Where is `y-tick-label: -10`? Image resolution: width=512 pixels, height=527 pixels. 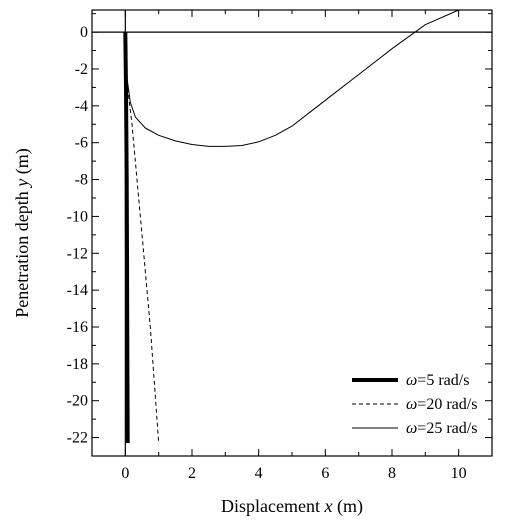
y-tick-label: -10 is located at coordinates (77, 216).